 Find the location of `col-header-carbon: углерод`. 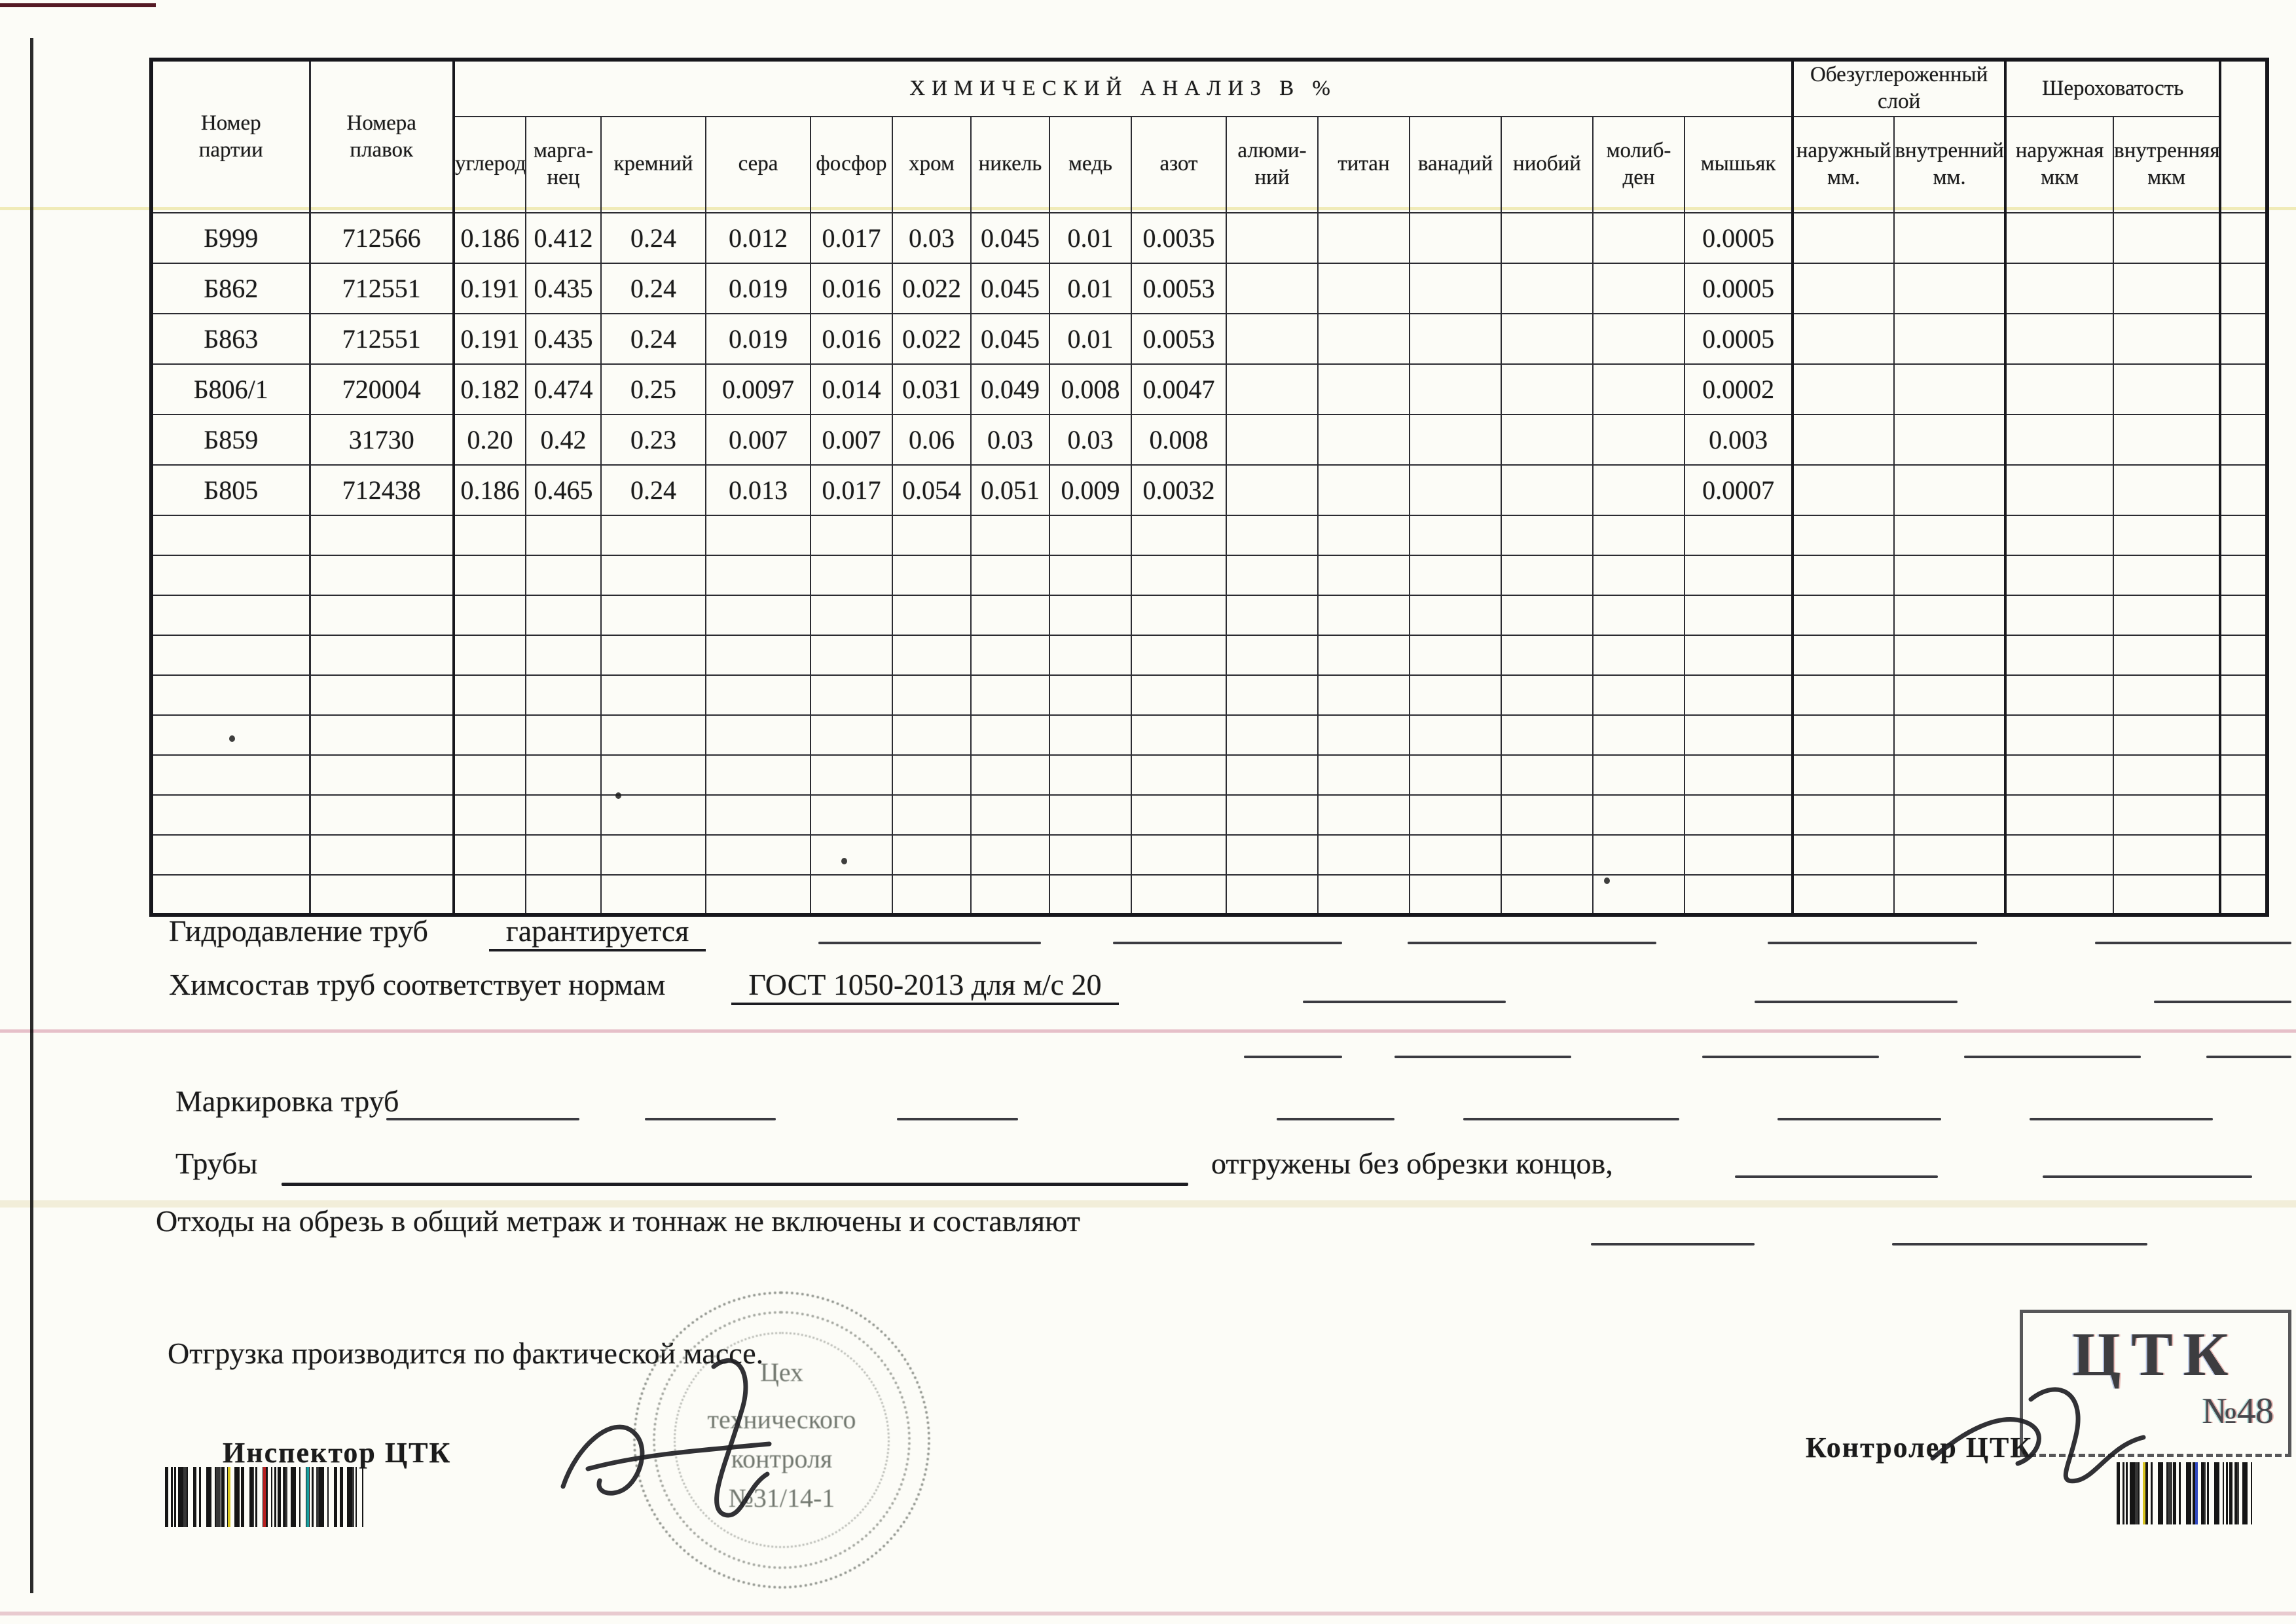

col-header-carbon: углерод is located at coordinates (489, 164).